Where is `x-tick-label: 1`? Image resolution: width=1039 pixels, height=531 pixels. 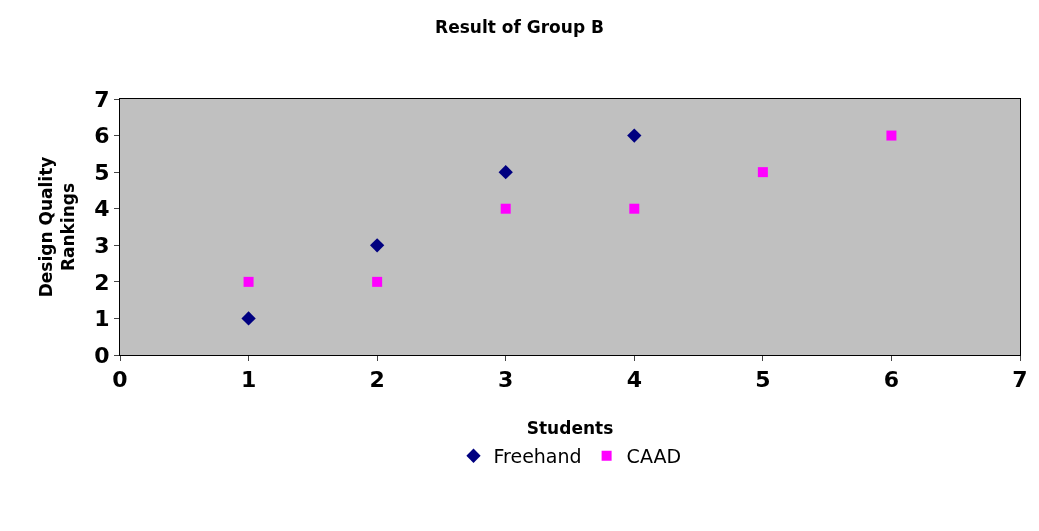 x-tick-label: 1 is located at coordinates (248, 380).